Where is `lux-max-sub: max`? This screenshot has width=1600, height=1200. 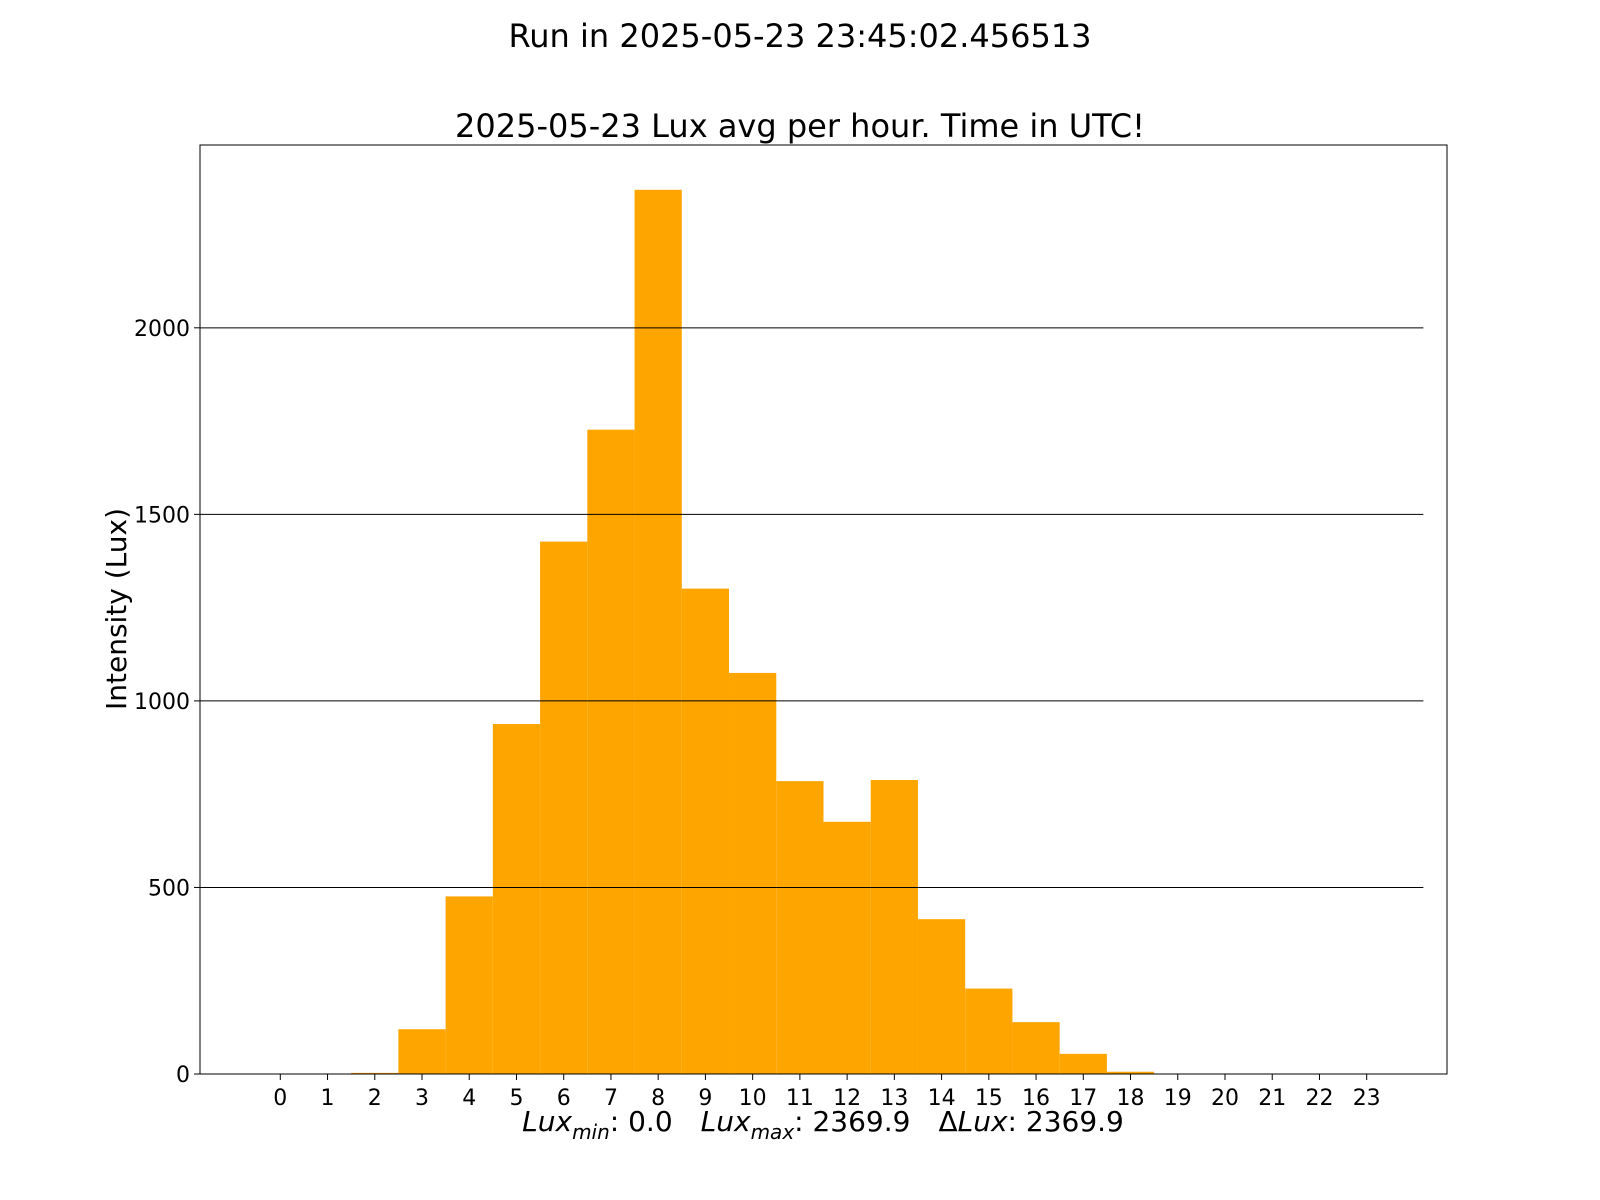 lux-max-sub: max is located at coordinates (773, 1132).